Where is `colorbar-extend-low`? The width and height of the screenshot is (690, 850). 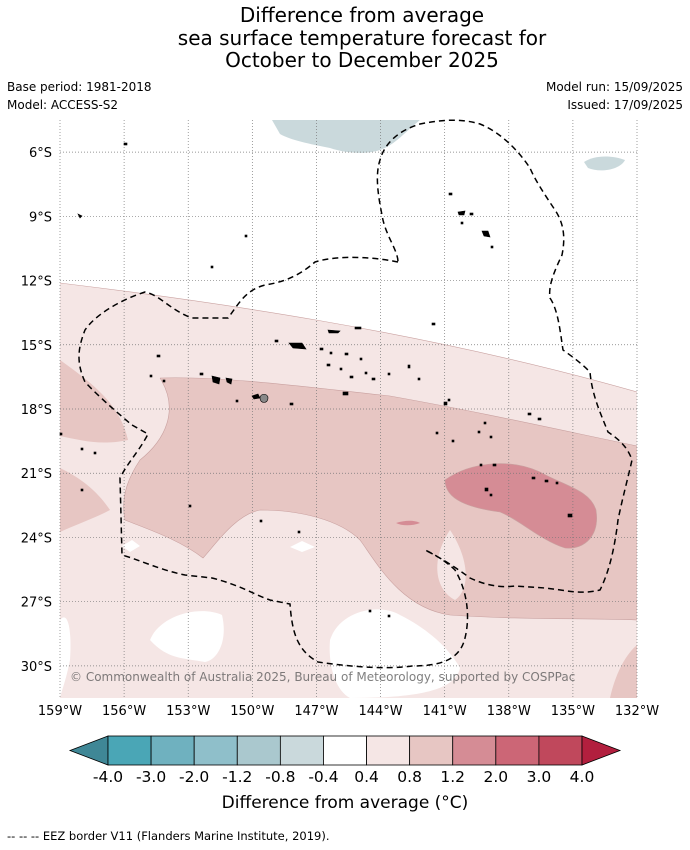 colorbar-extend-low is located at coordinates (88, 750).